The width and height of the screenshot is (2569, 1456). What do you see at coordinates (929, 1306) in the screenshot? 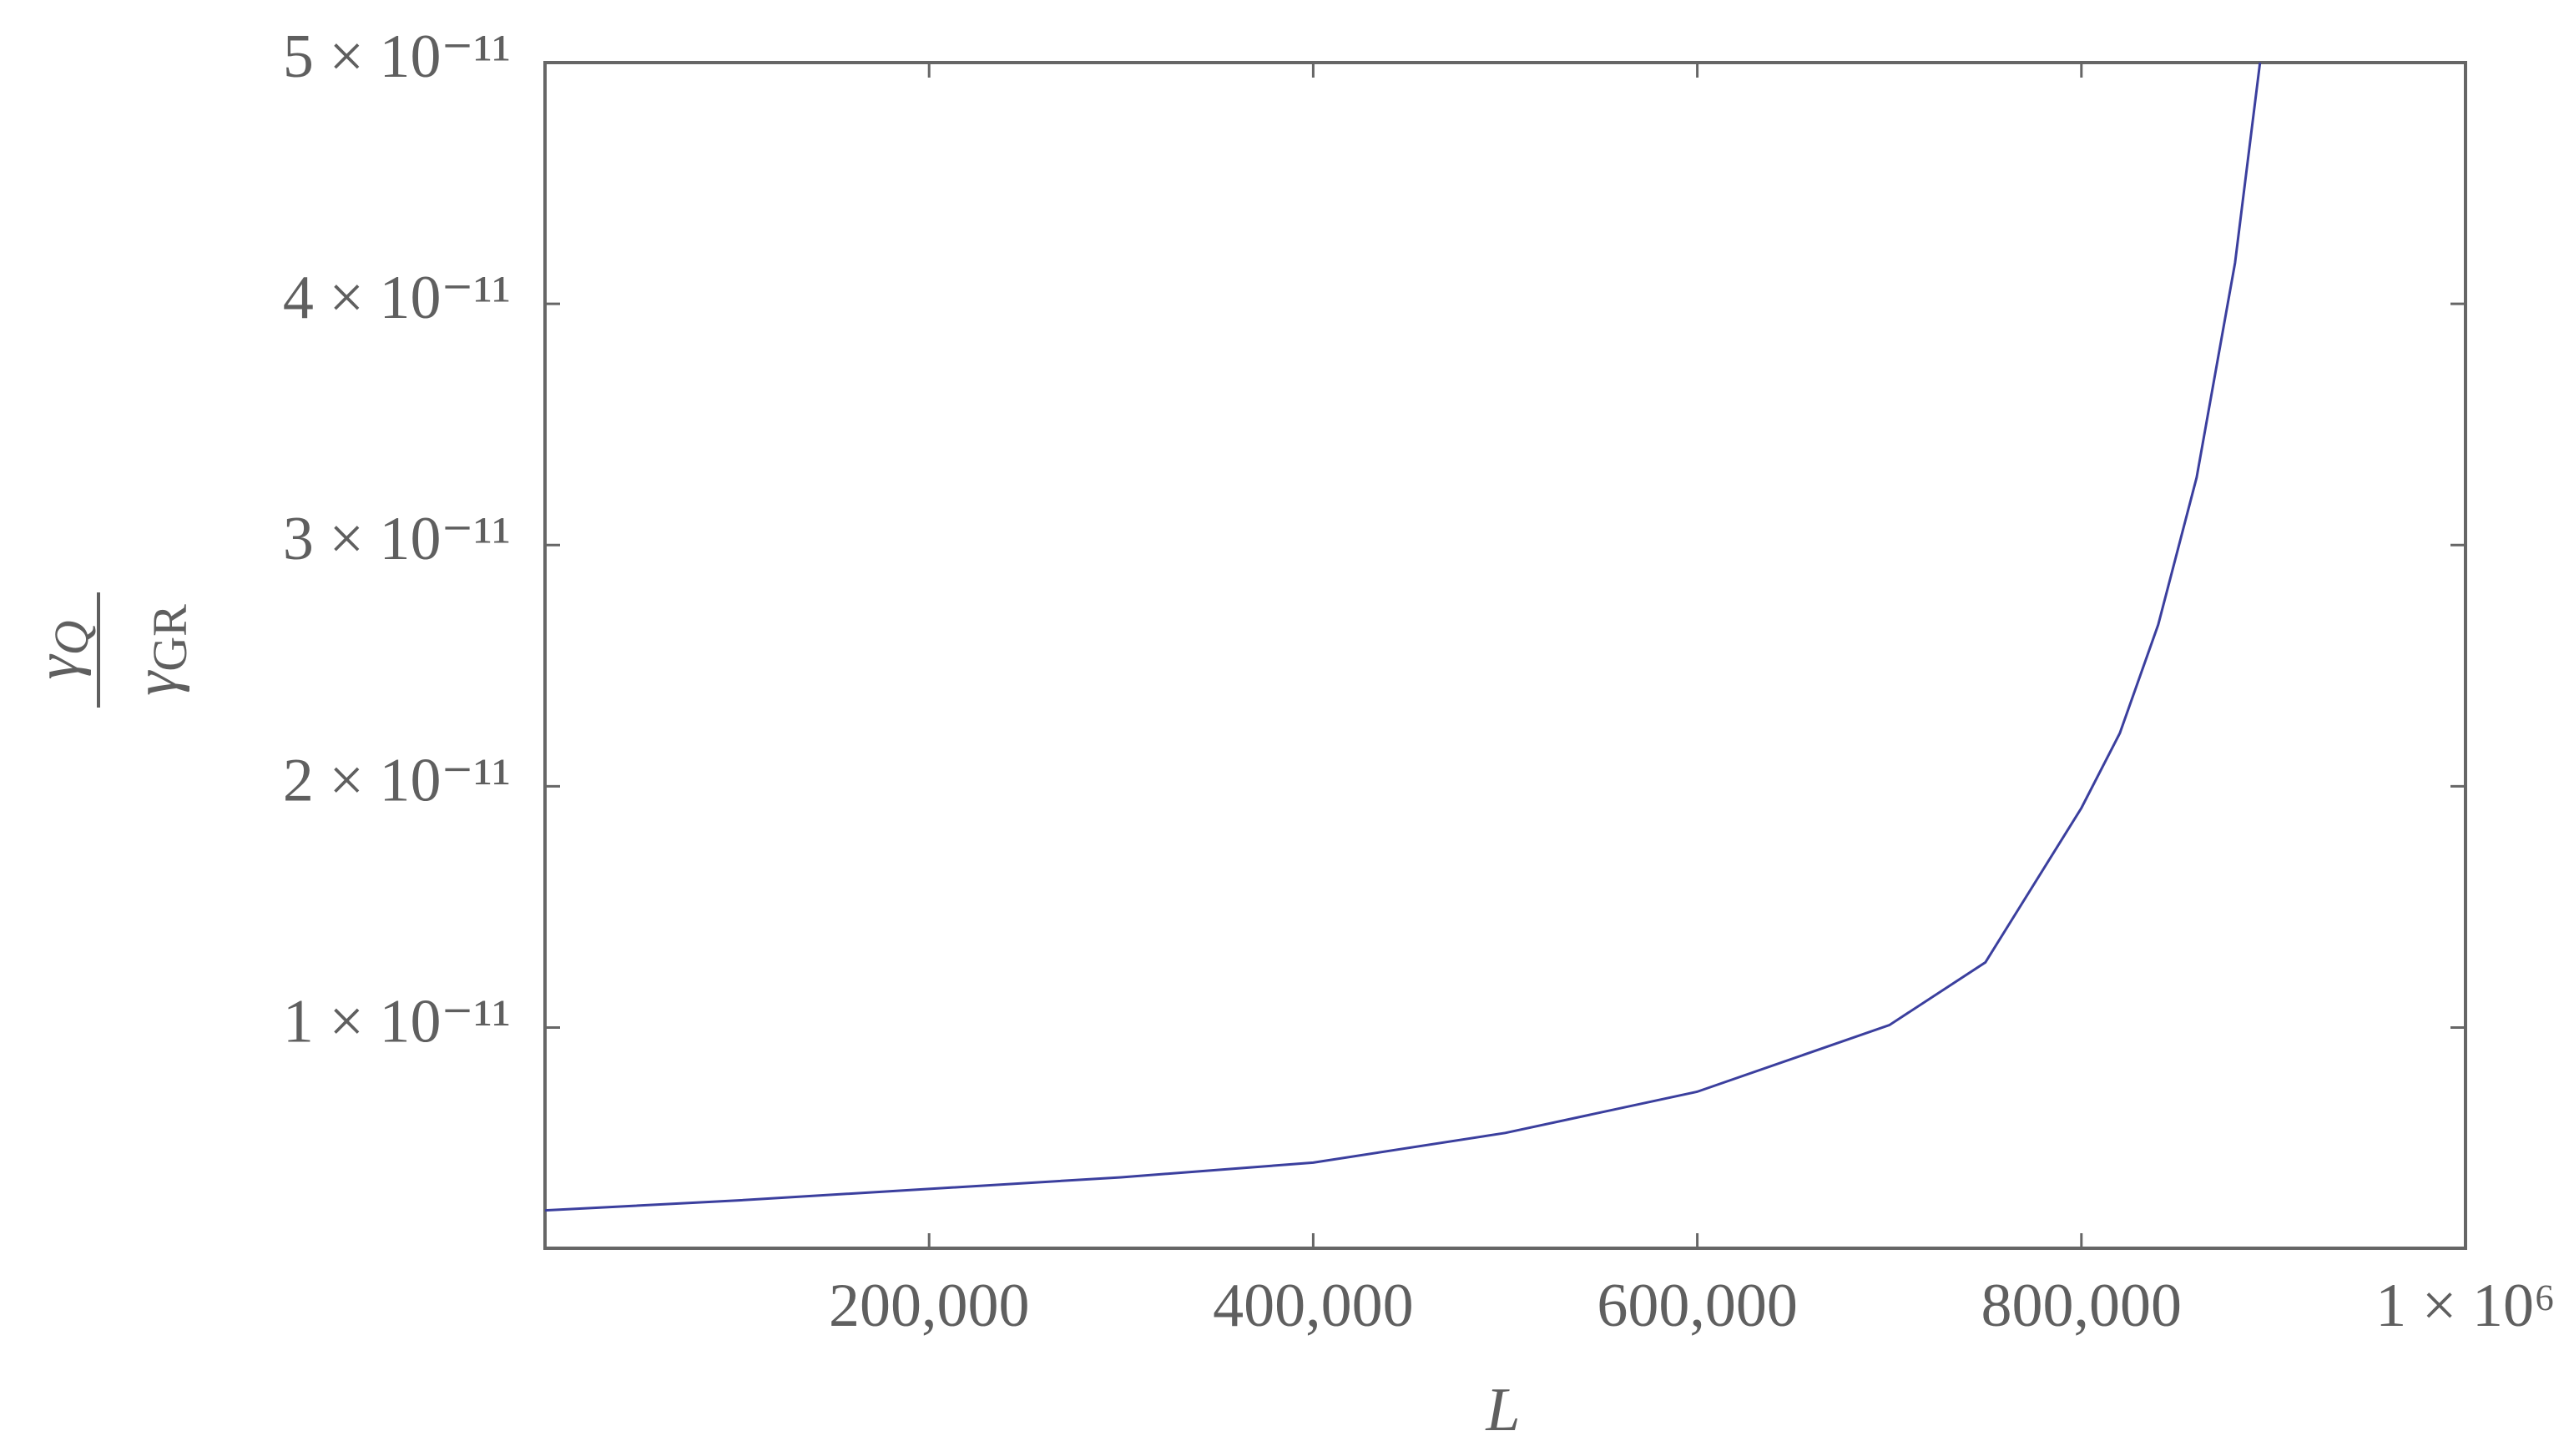
I see `x-tick-label: 200,000` at bounding box center [929, 1306].